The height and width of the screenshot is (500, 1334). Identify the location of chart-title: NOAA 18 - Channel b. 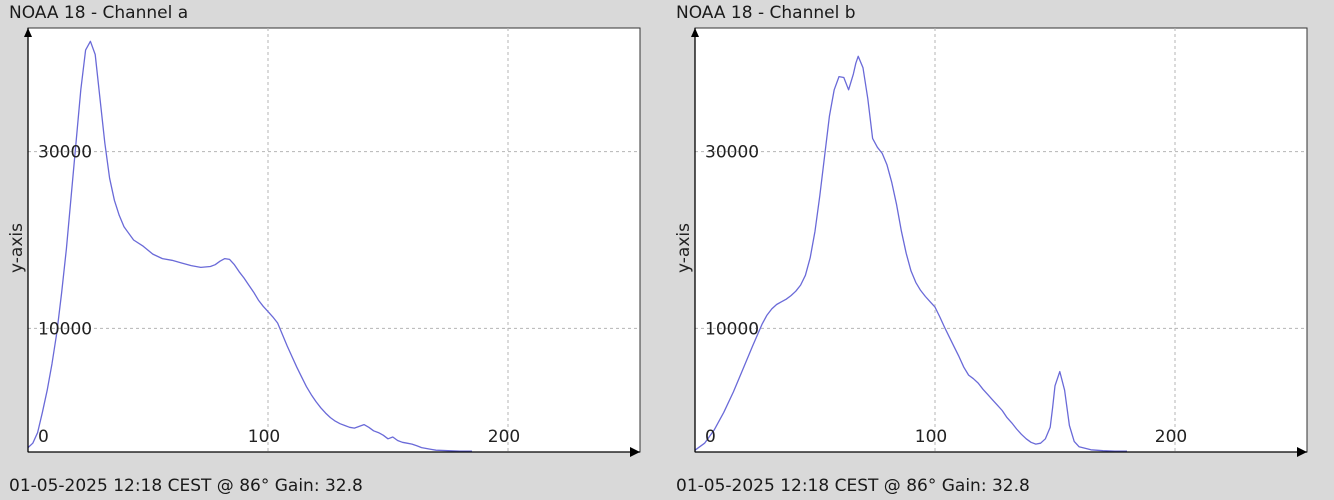
(766, 13).